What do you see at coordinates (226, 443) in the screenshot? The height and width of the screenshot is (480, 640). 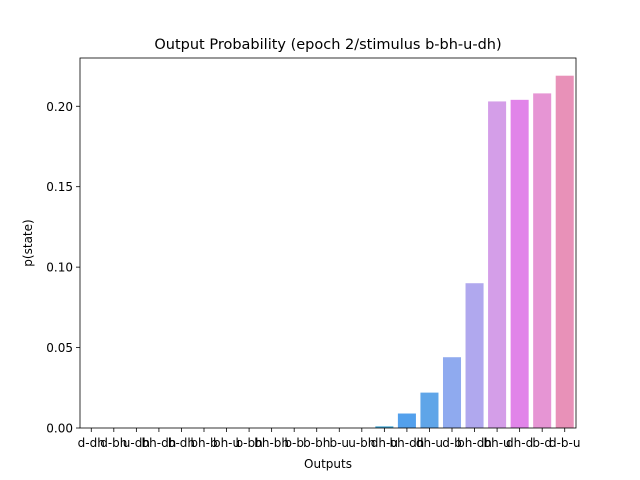 I see `x-tick-label-6: bh-u` at bounding box center [226, 443].